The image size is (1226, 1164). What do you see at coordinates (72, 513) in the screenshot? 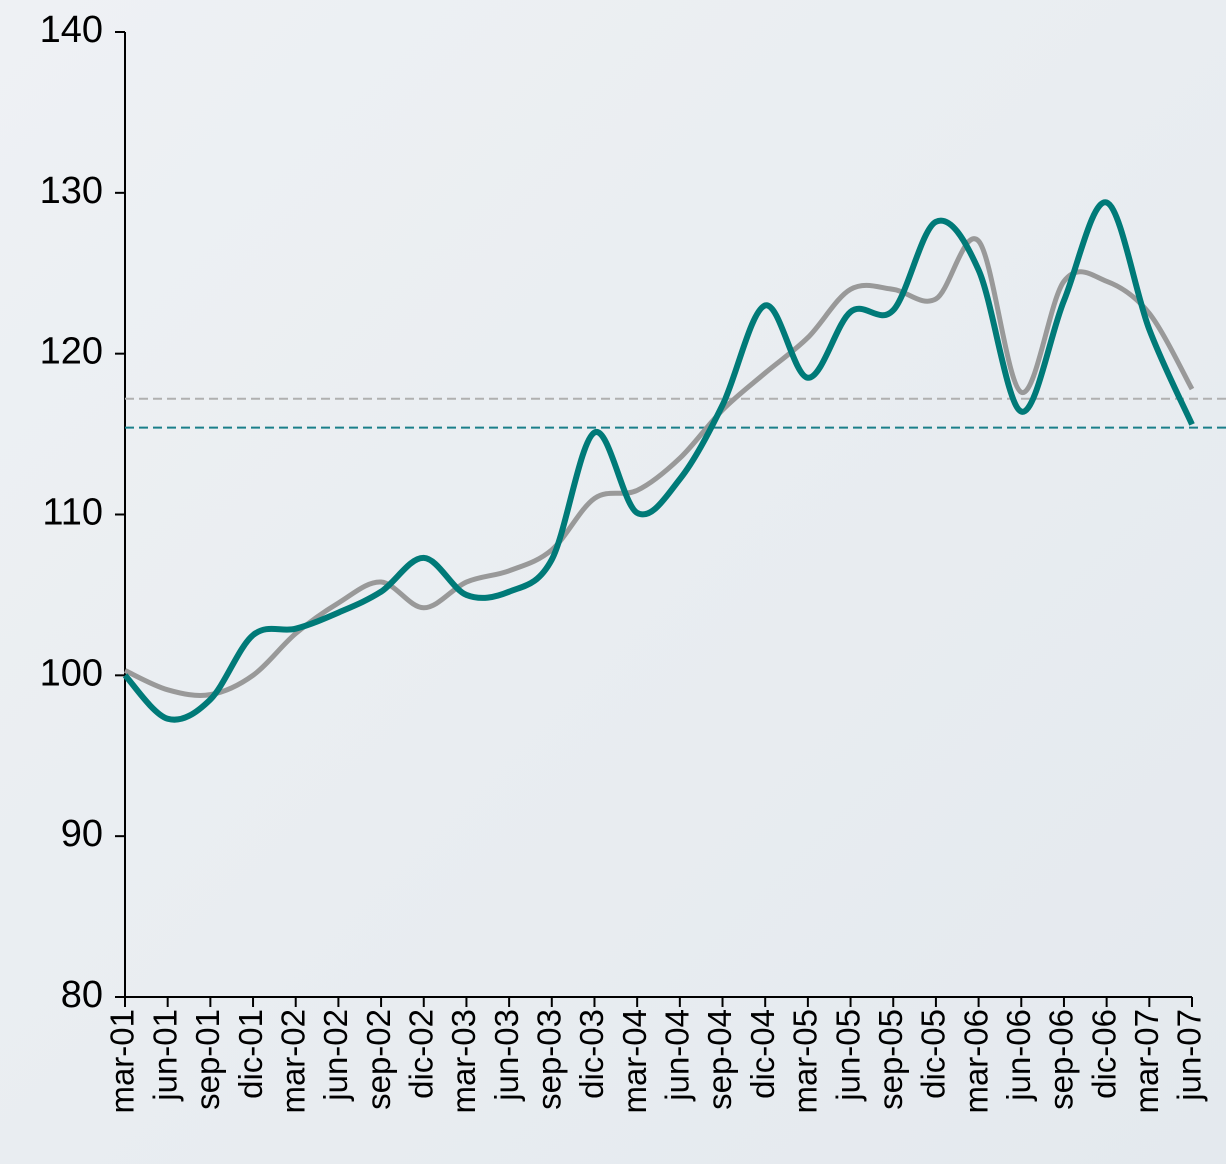
I see `y-tick-label: 110` at bounding box center [72, 513].